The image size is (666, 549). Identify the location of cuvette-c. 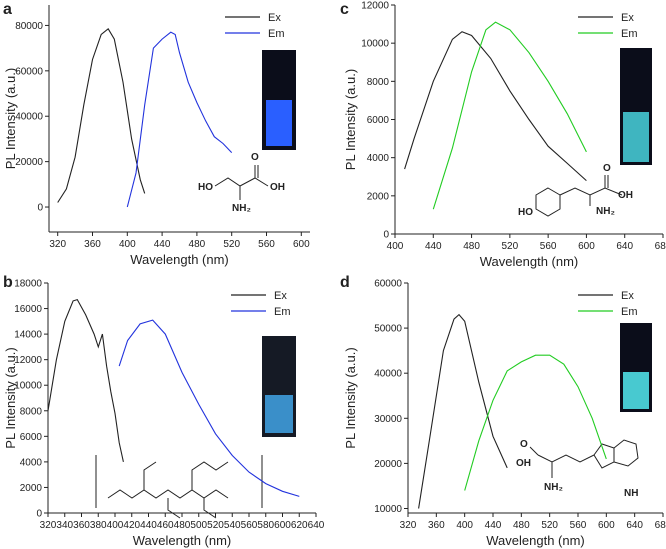
(636, 106).